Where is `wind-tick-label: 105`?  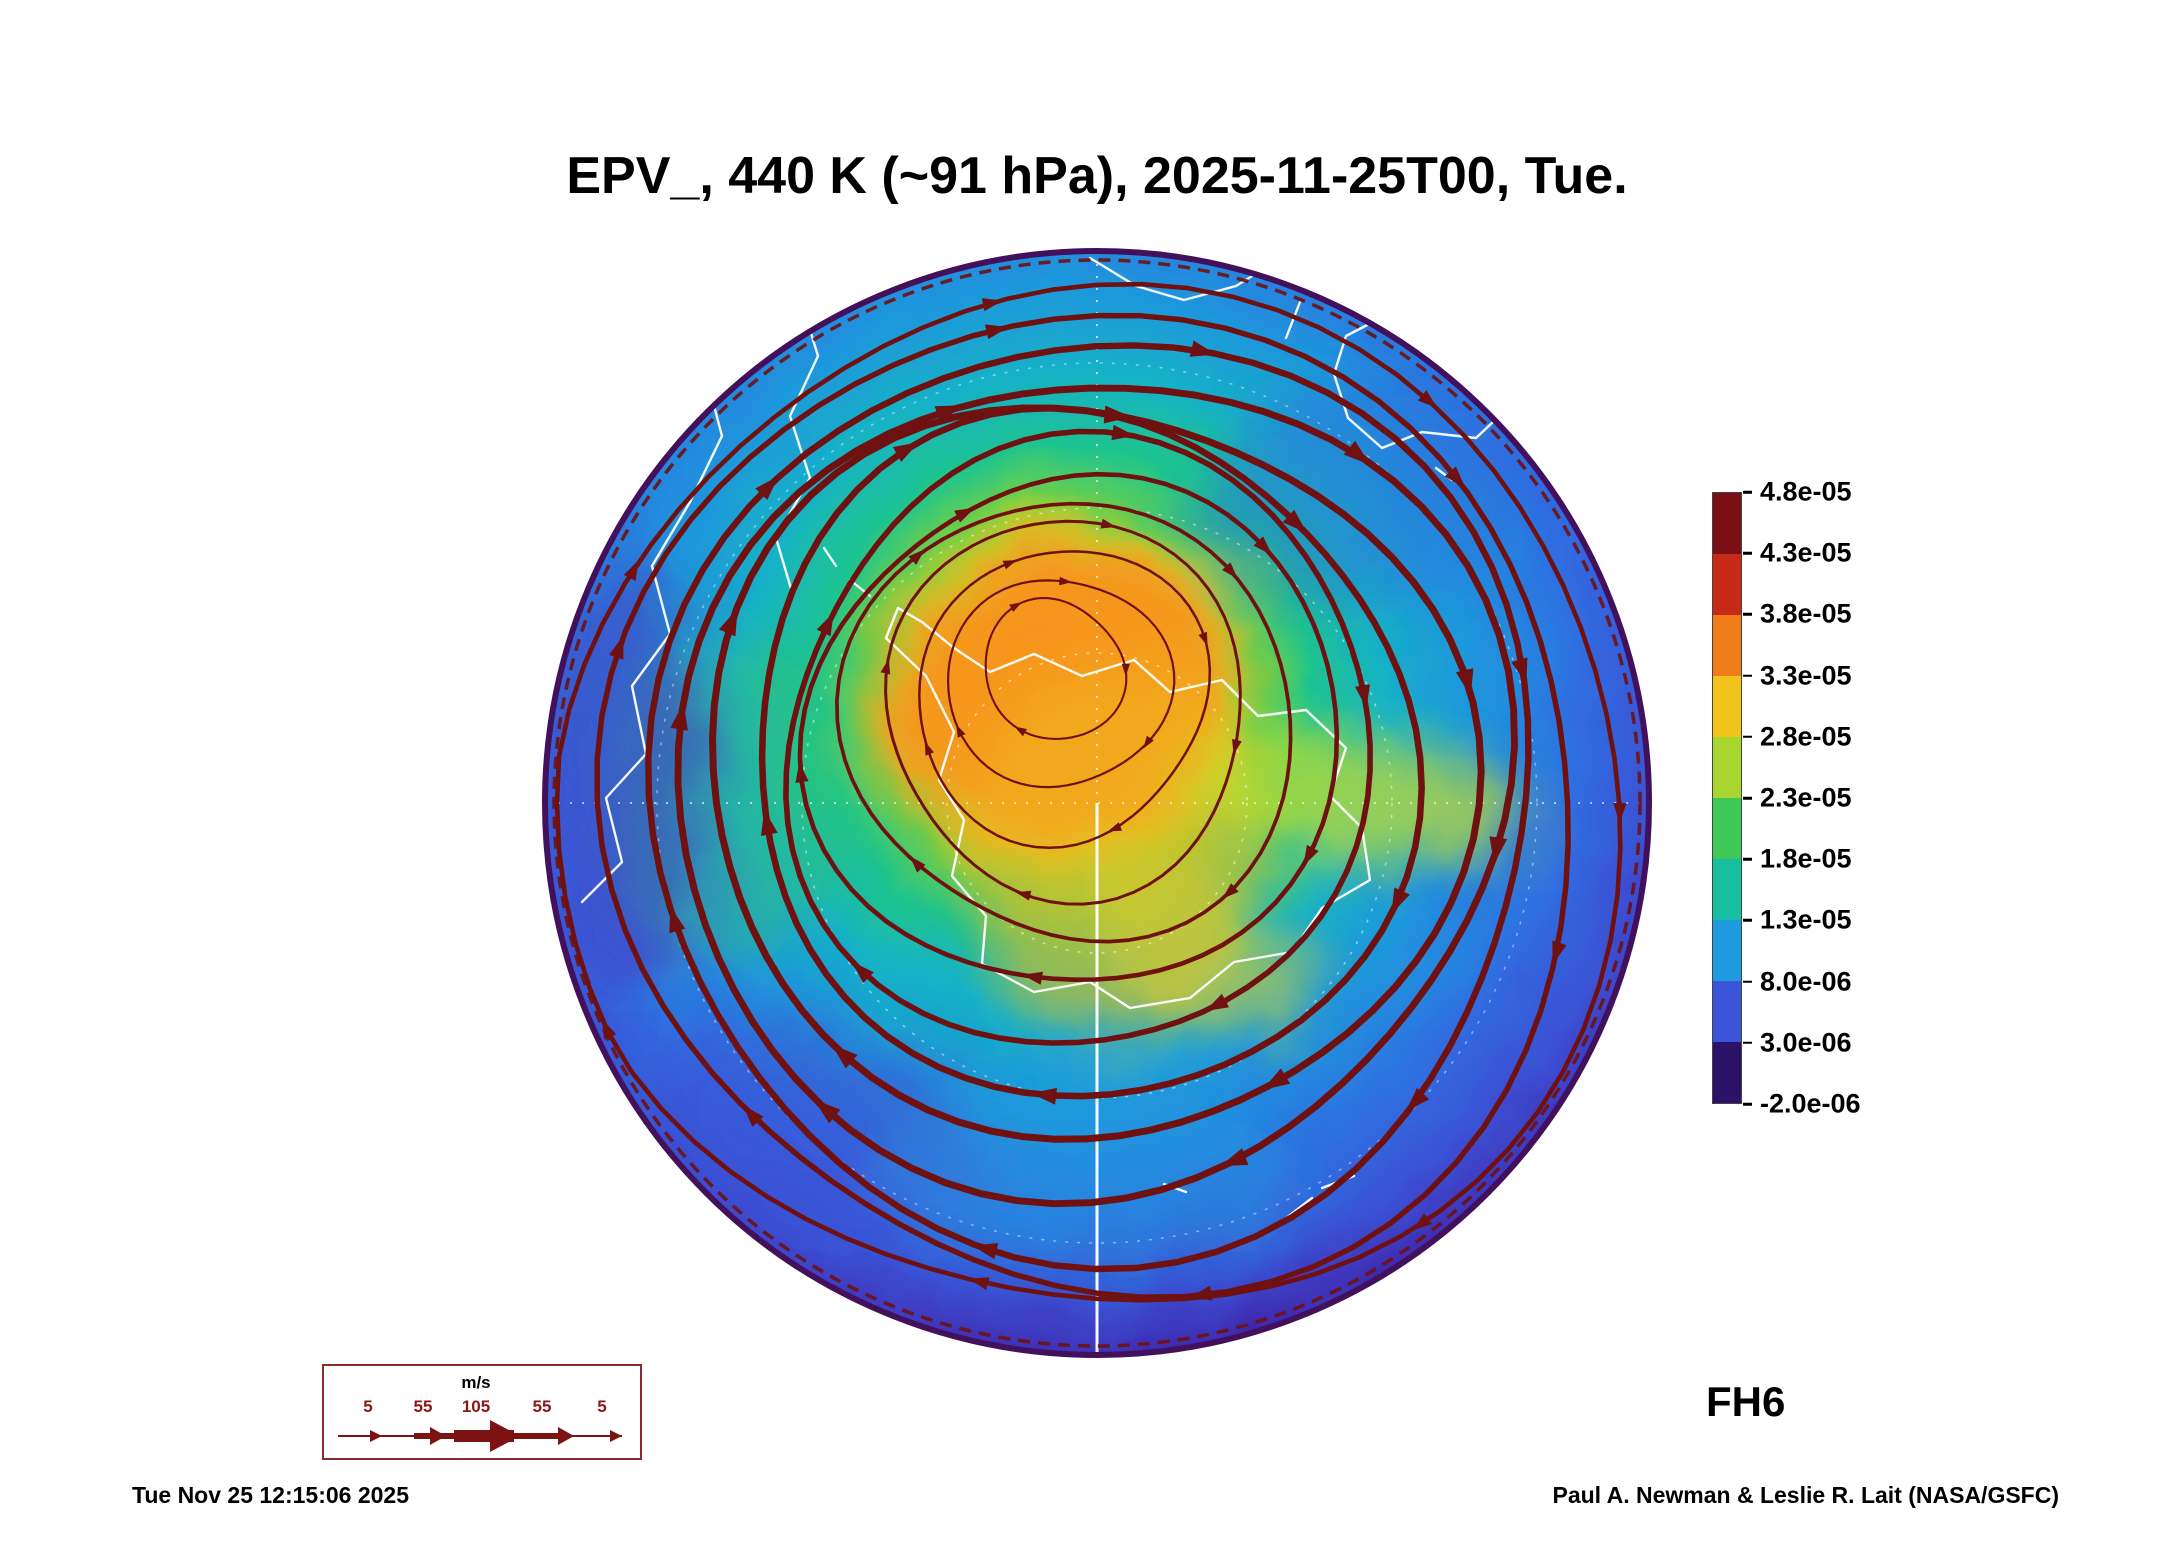 wind-tick-label: 105 is located at coordinates (476, 1406).